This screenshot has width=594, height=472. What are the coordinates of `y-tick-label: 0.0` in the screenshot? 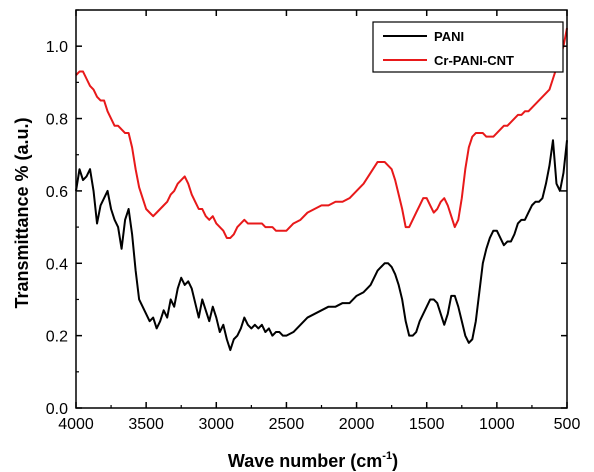 It's located at (57, 409).